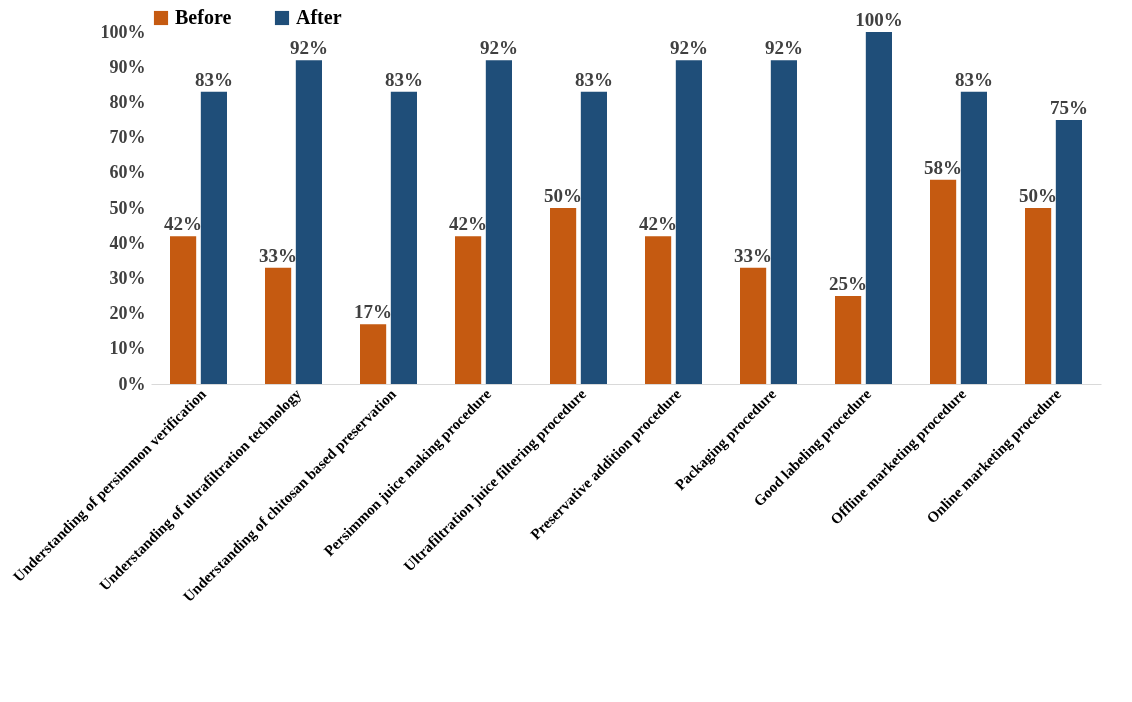 The width and height of the screenshot is (1132, 702). Describe the element at coordinates (127, 101) in the screenshot. I see `y-tick-label: 80%` at that location.